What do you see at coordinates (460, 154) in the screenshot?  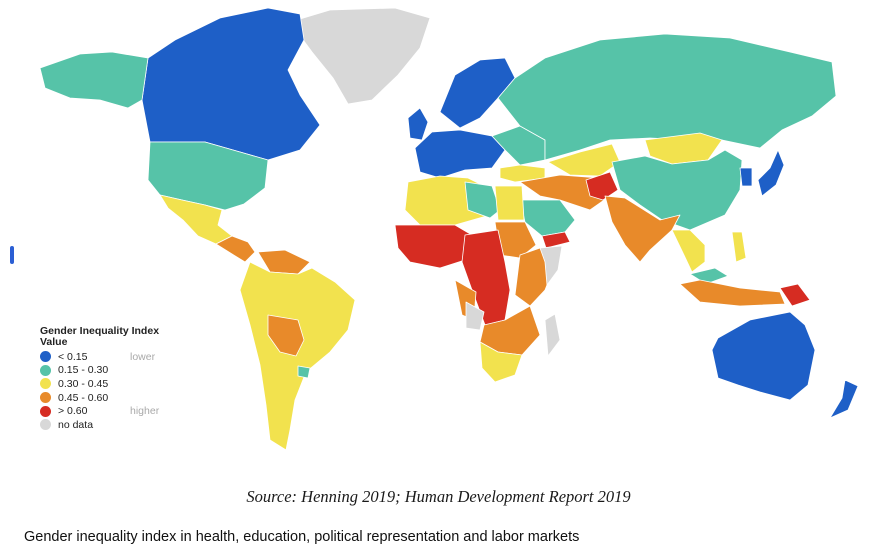 I see `western-europe` at bounding box center [460, 154].